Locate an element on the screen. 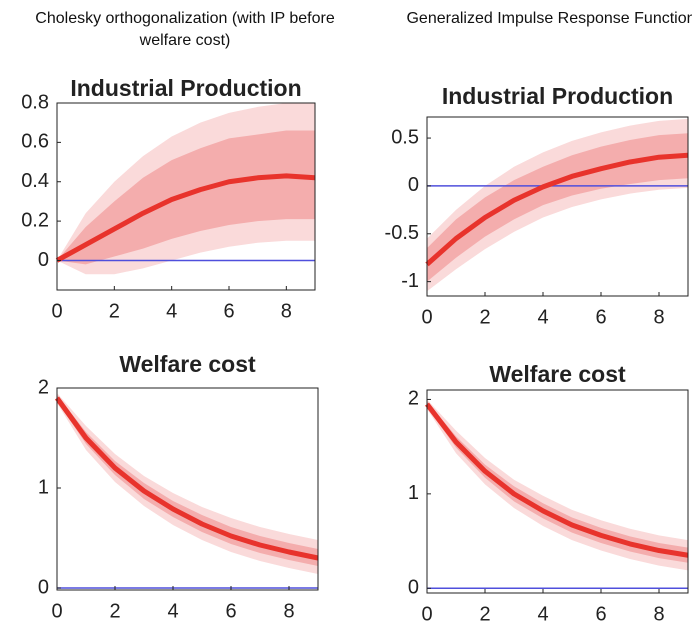 The width and height of the screenshot is (692, 629). y-tick-label: 0.8 is located at coordinates (35, 102).